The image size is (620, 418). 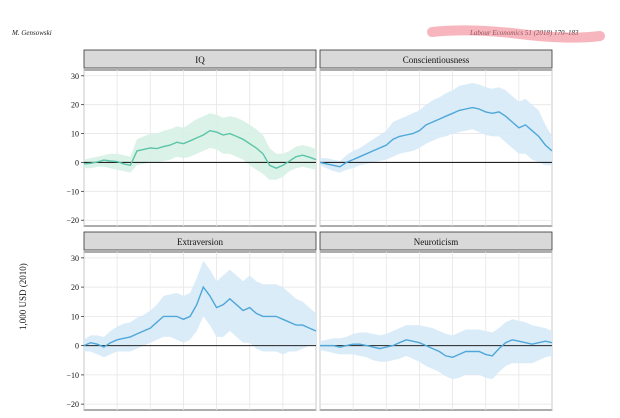 I want to click on panel-title-neuroticism: Neuroticism, so click(x=436, y=242).